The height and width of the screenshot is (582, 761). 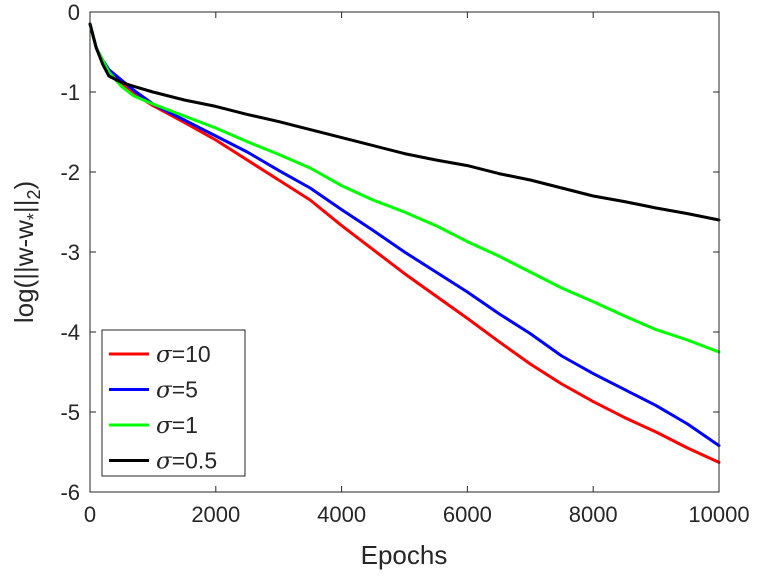 I want to click on y-axis-label-bars: ||, so click(x=24, y=207).